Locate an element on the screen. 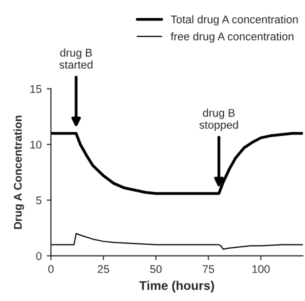 The image size is (305, 301). legend-label: free drug A concentration is located at coordinates (232, 37).